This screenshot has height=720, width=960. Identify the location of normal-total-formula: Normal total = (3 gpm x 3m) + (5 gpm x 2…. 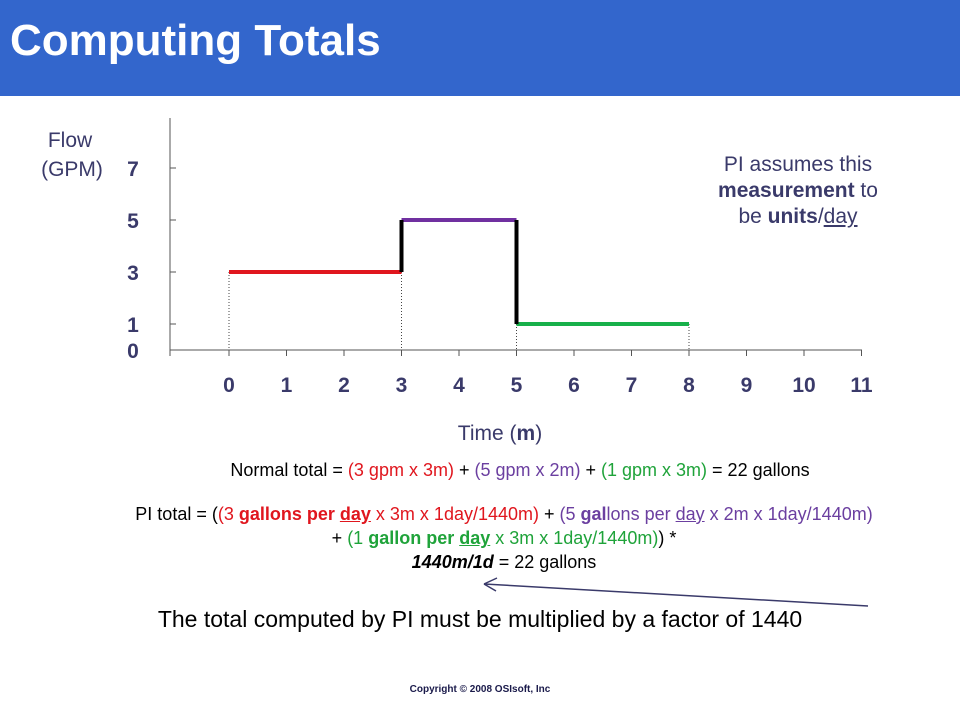
(520, 470).